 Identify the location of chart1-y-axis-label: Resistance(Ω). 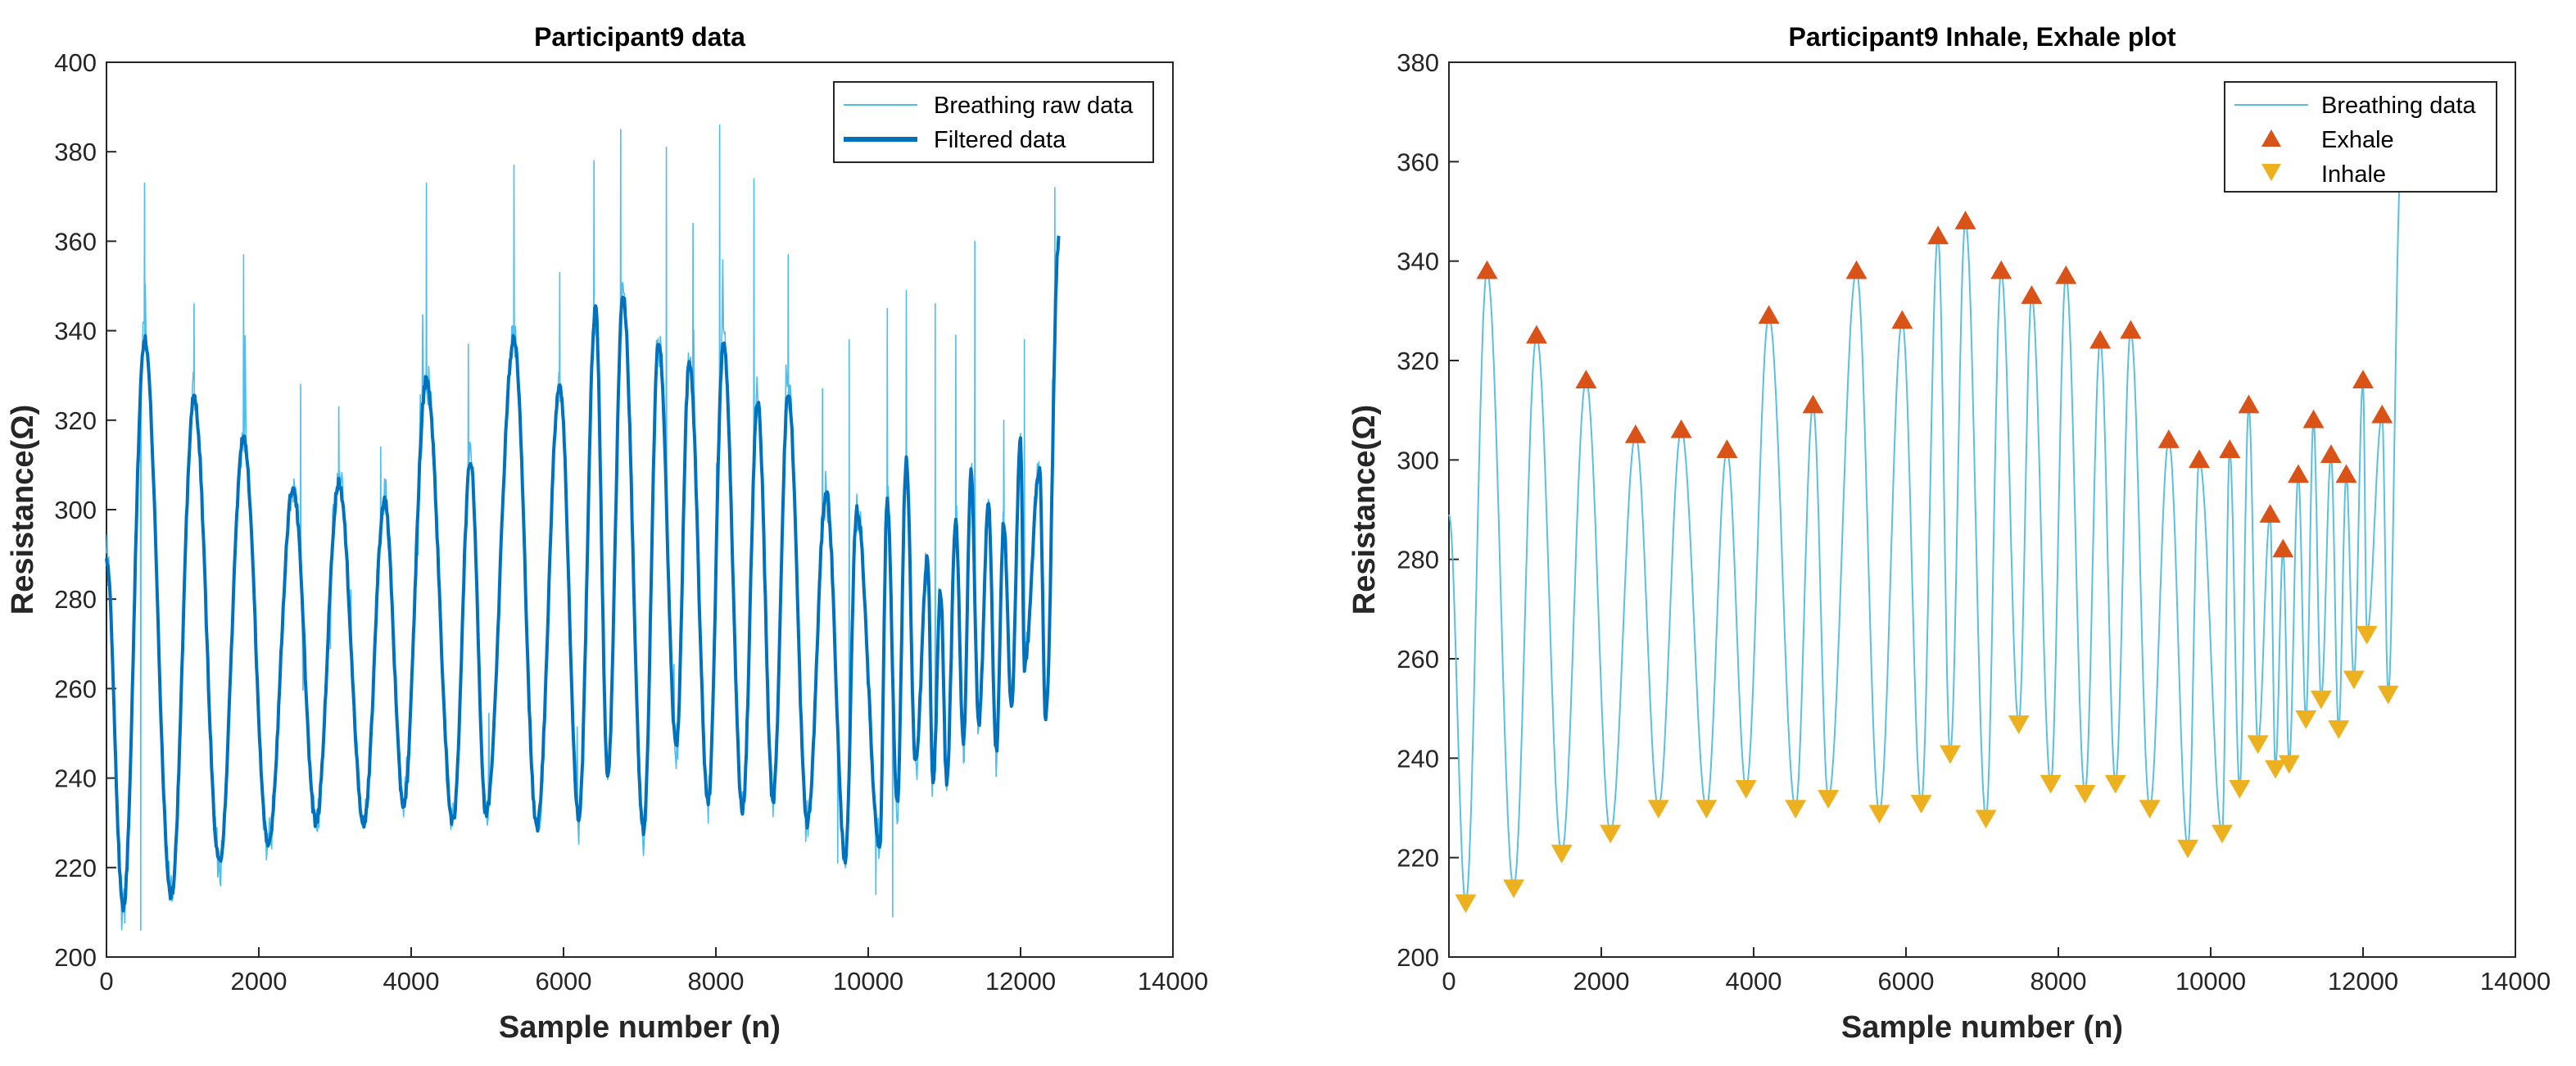
(23, 510).